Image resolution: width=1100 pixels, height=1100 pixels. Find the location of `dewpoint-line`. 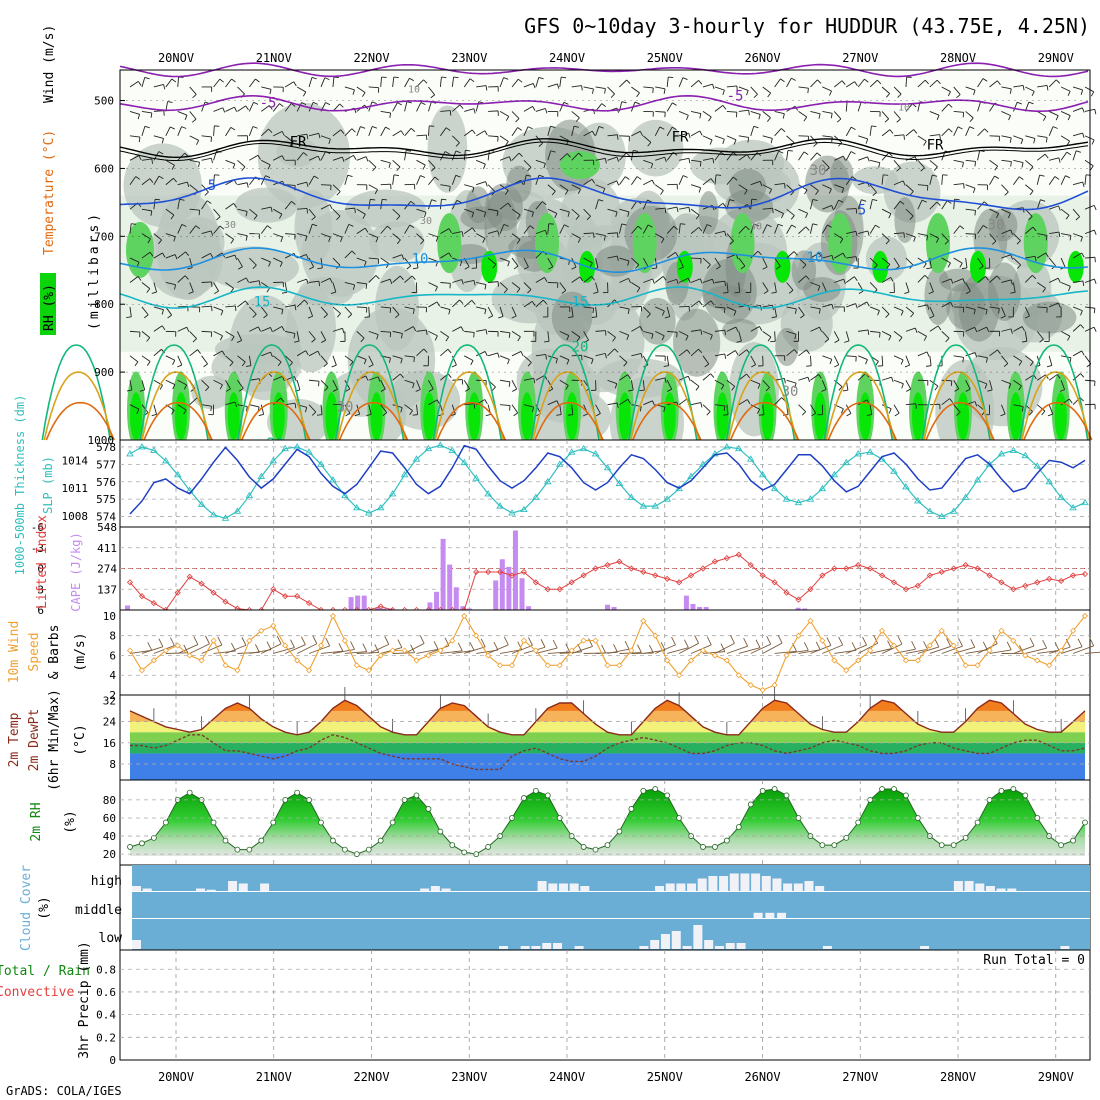

dewpoint-line is located at coordinates (608, 752).